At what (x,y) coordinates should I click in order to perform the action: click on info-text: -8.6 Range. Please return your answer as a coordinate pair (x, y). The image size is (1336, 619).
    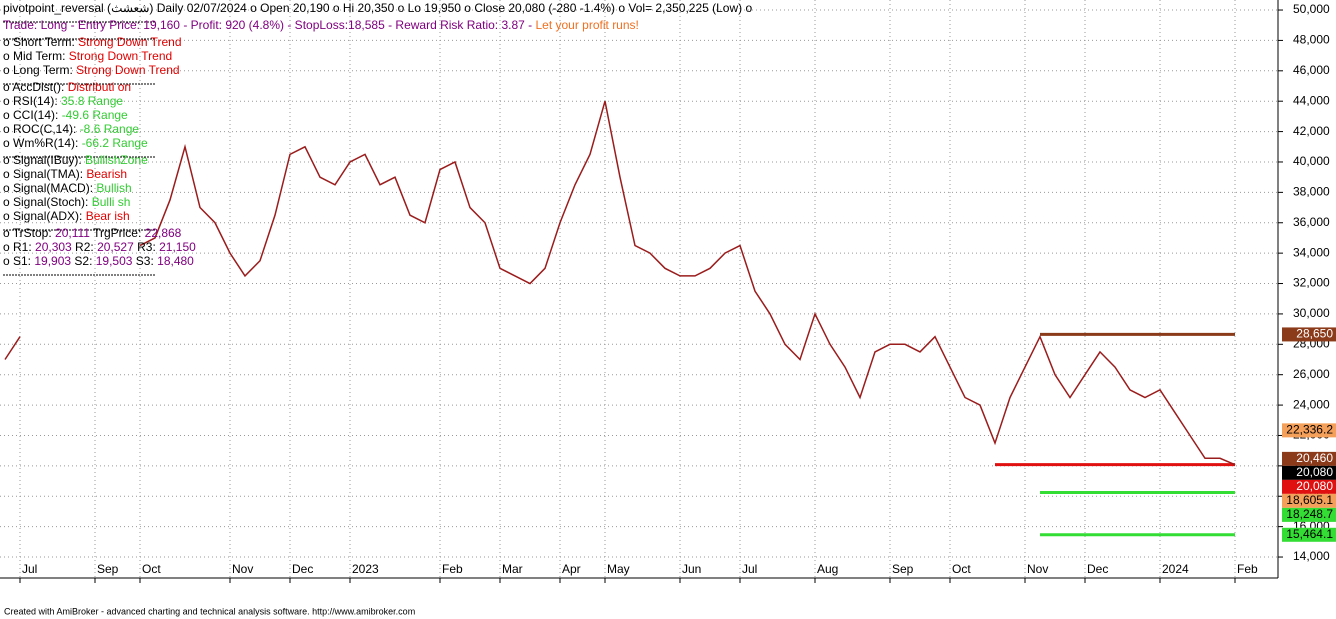
    Looking at the image, I should click on (110, 129).